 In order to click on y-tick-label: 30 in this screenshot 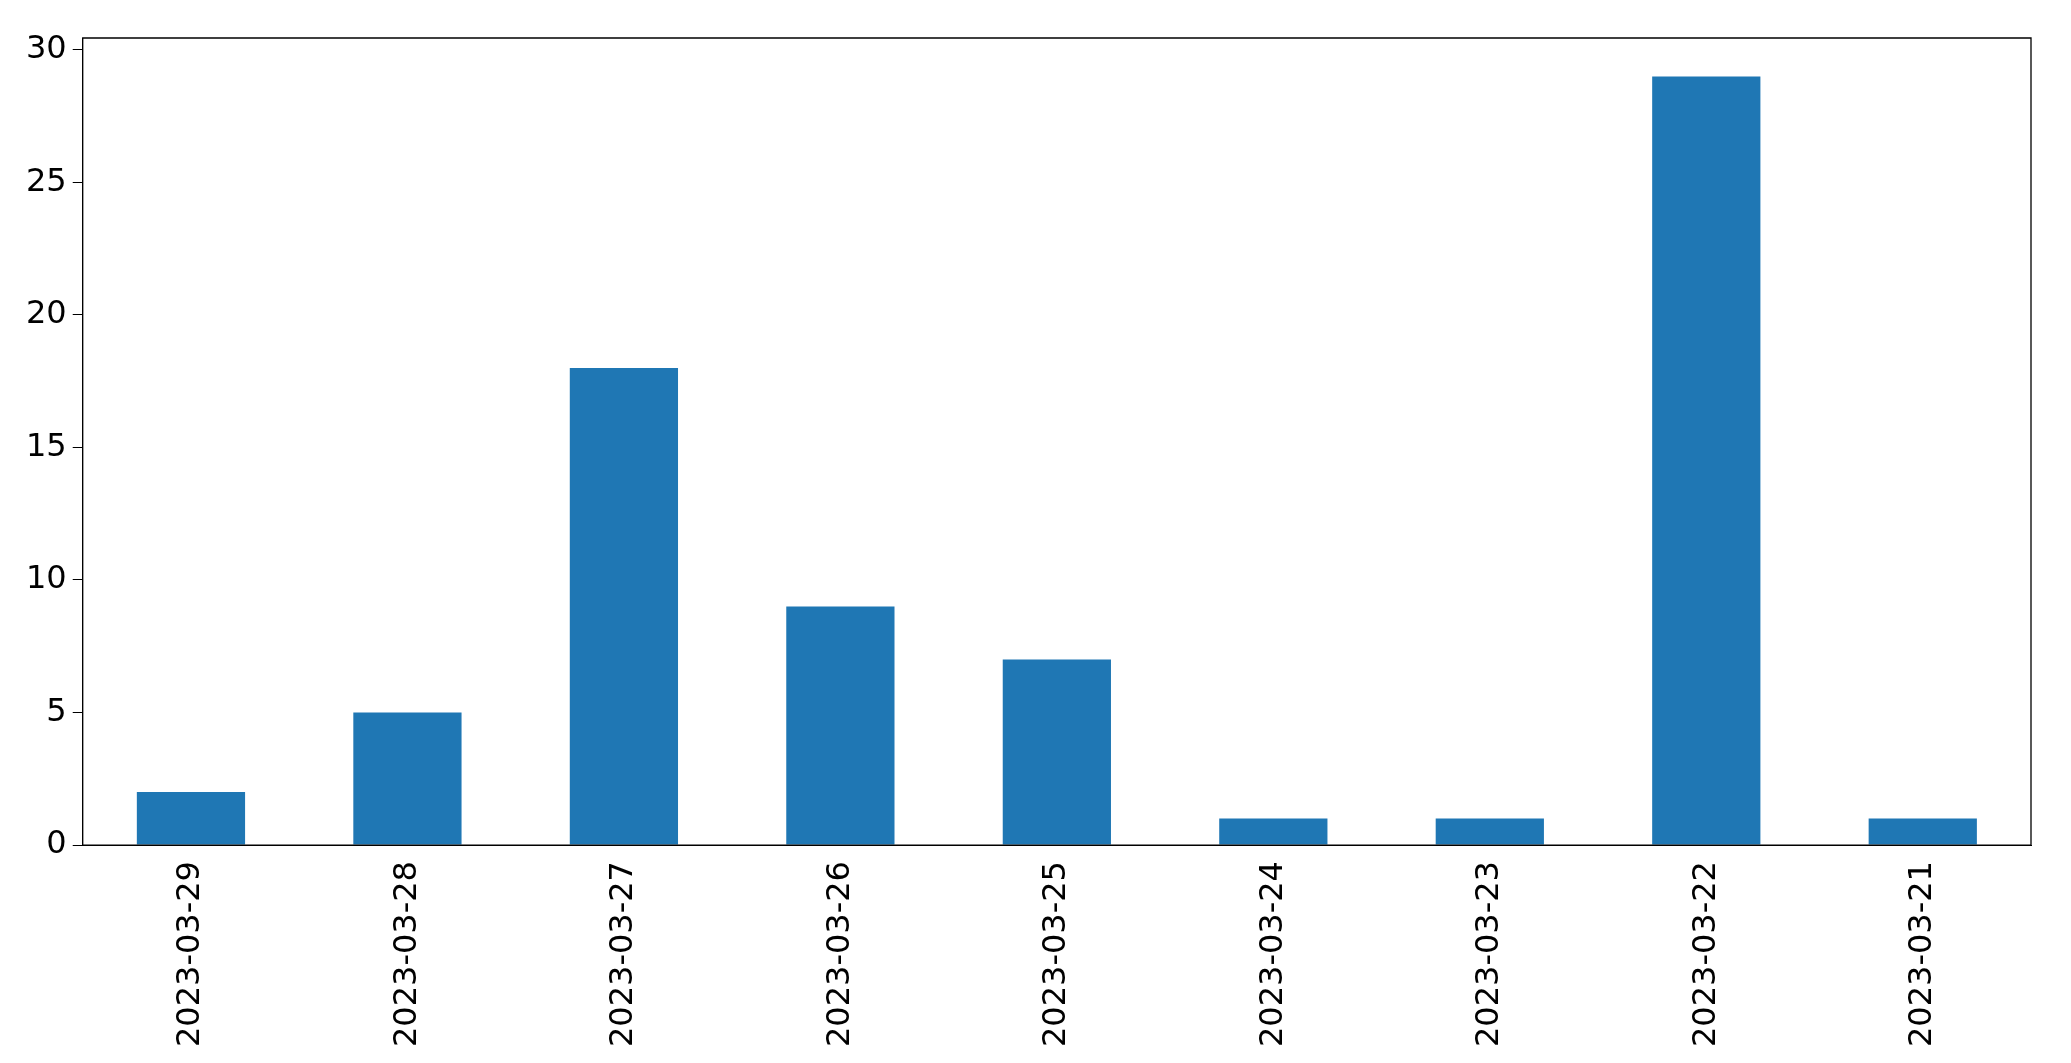, I will do `click(46, 47)`.